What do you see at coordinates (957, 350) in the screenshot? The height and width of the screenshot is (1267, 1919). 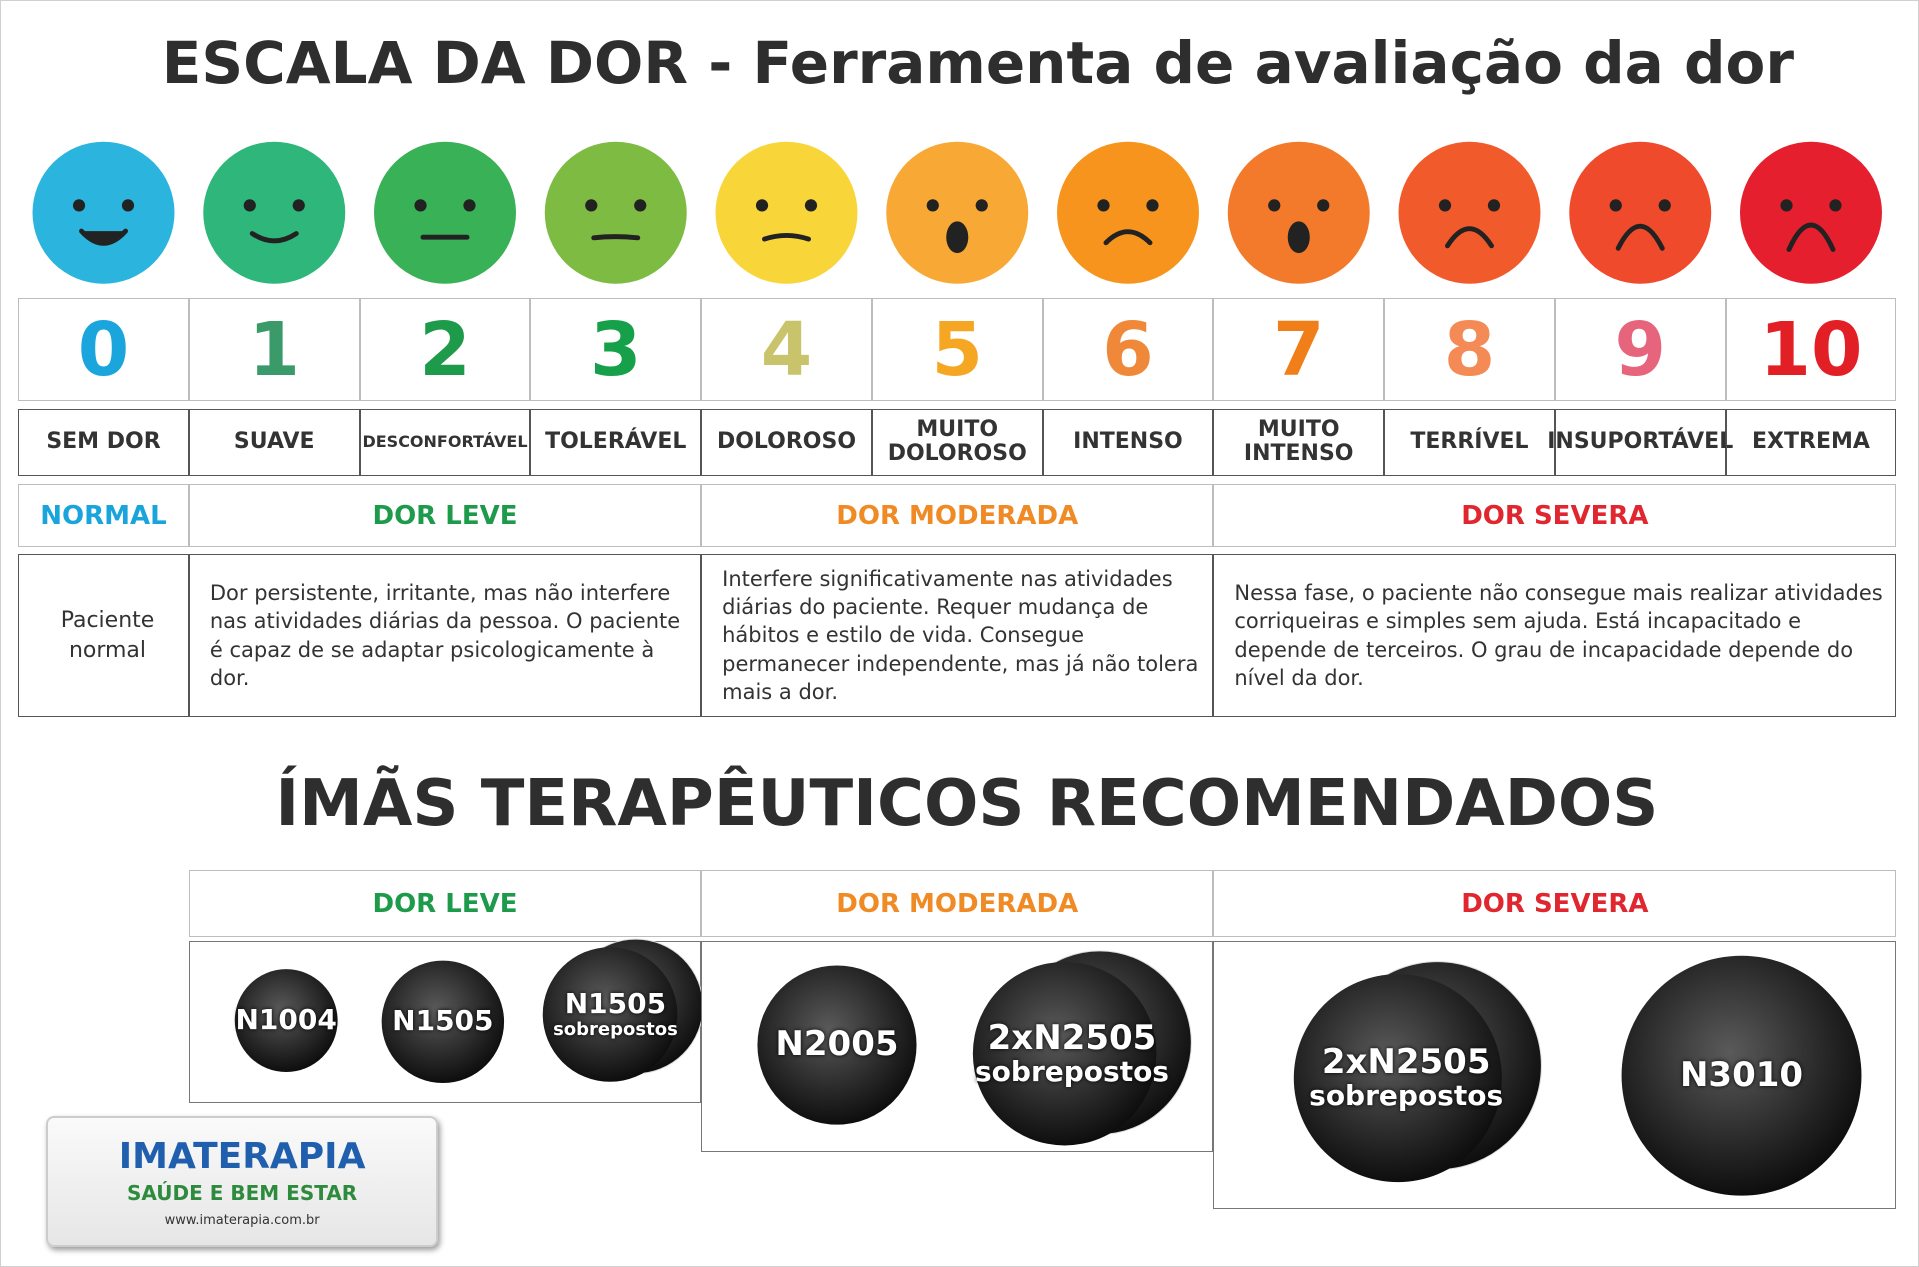 I see `scale-number: 5` at bounding box center [957, 350].